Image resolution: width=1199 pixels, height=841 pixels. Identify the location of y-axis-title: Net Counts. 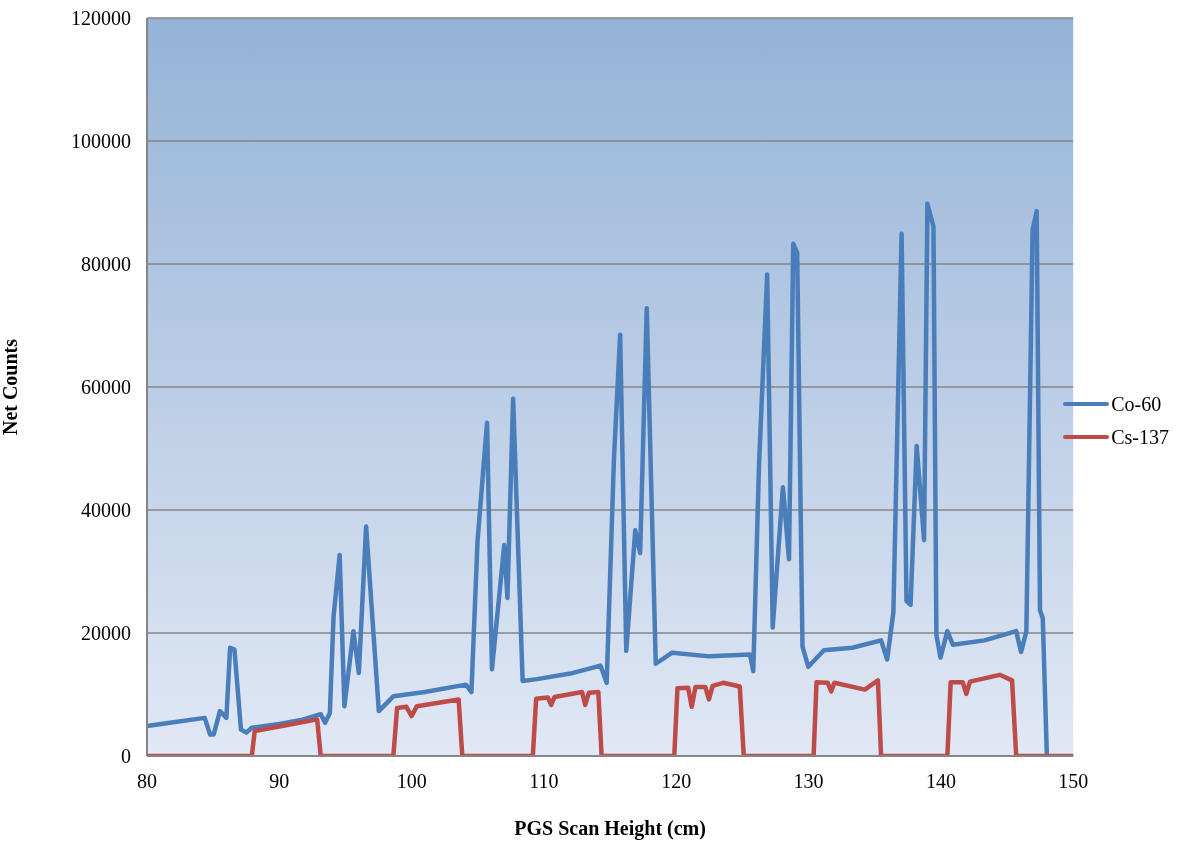
(11, 387).